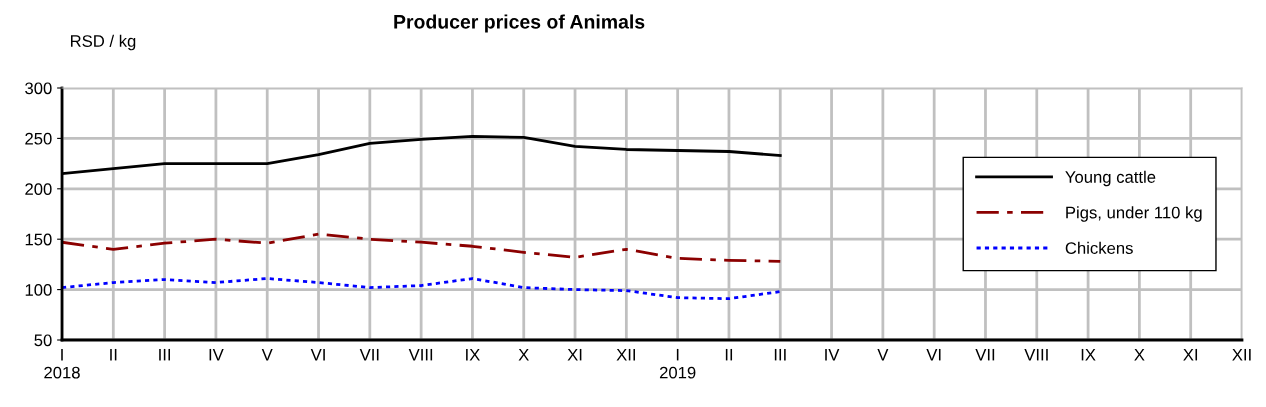 The height and width of the screenshot is (407, 1266). I want to click on y-axis-title: RSD / kg, so click(103, 42).